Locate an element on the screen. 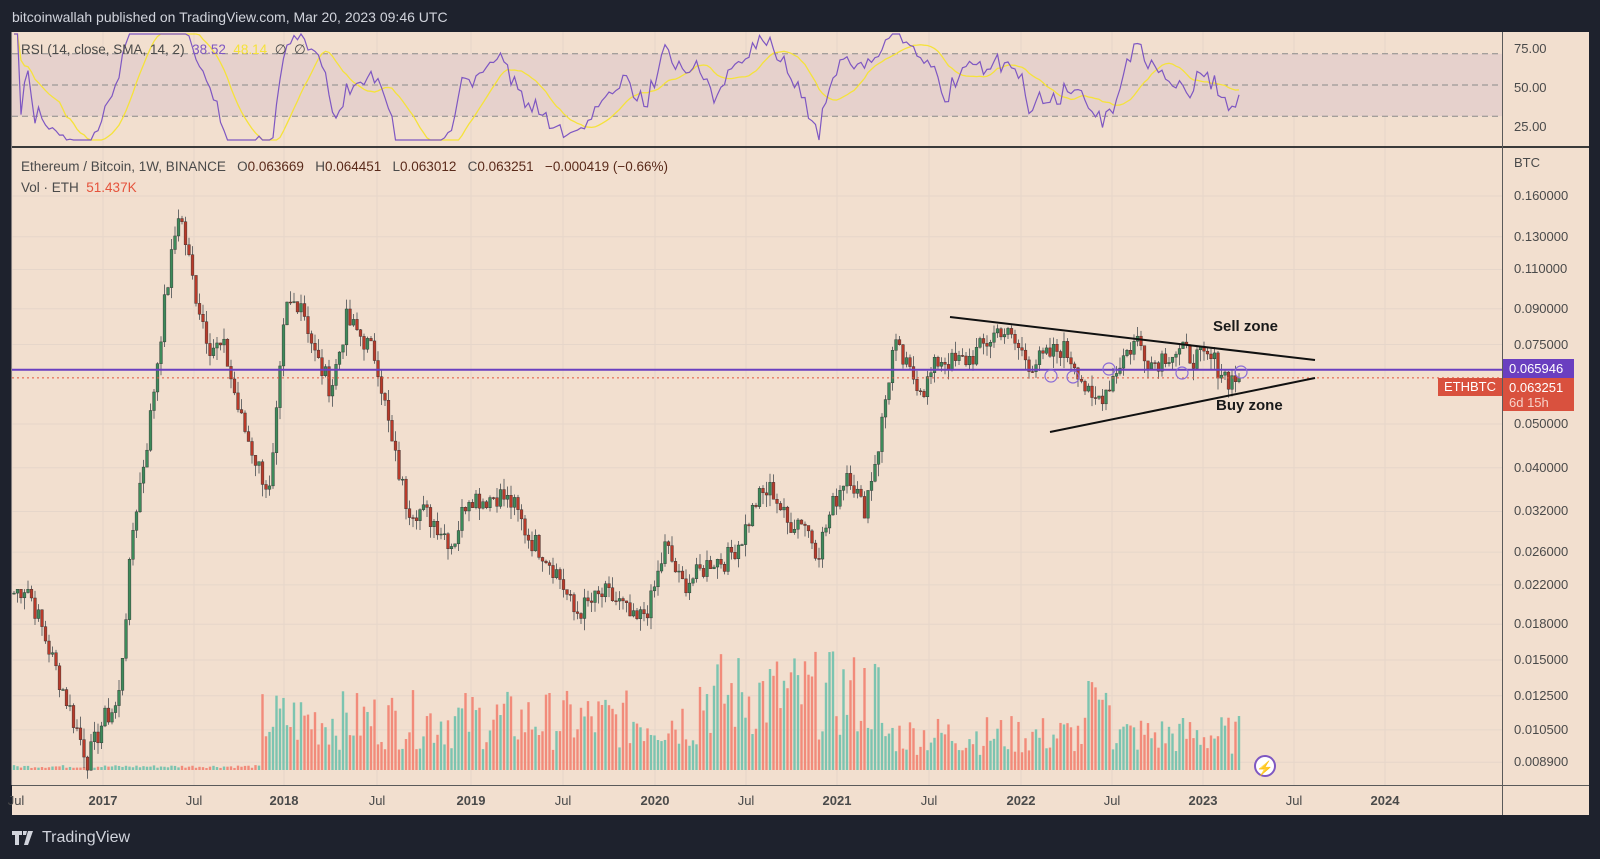  volume-legend: Vol · ETH 51.437K is located at coordinates (79, 187).